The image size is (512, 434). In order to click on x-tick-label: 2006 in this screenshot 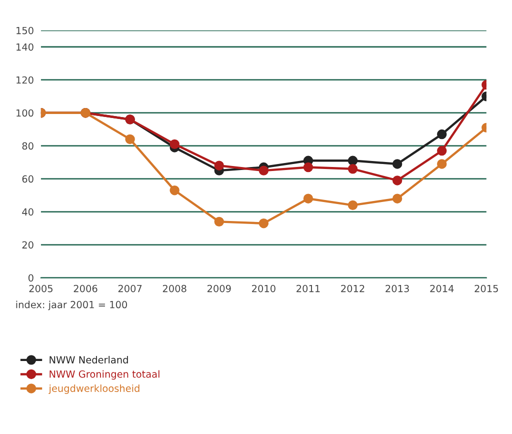, I will do `click(86, 288)`.